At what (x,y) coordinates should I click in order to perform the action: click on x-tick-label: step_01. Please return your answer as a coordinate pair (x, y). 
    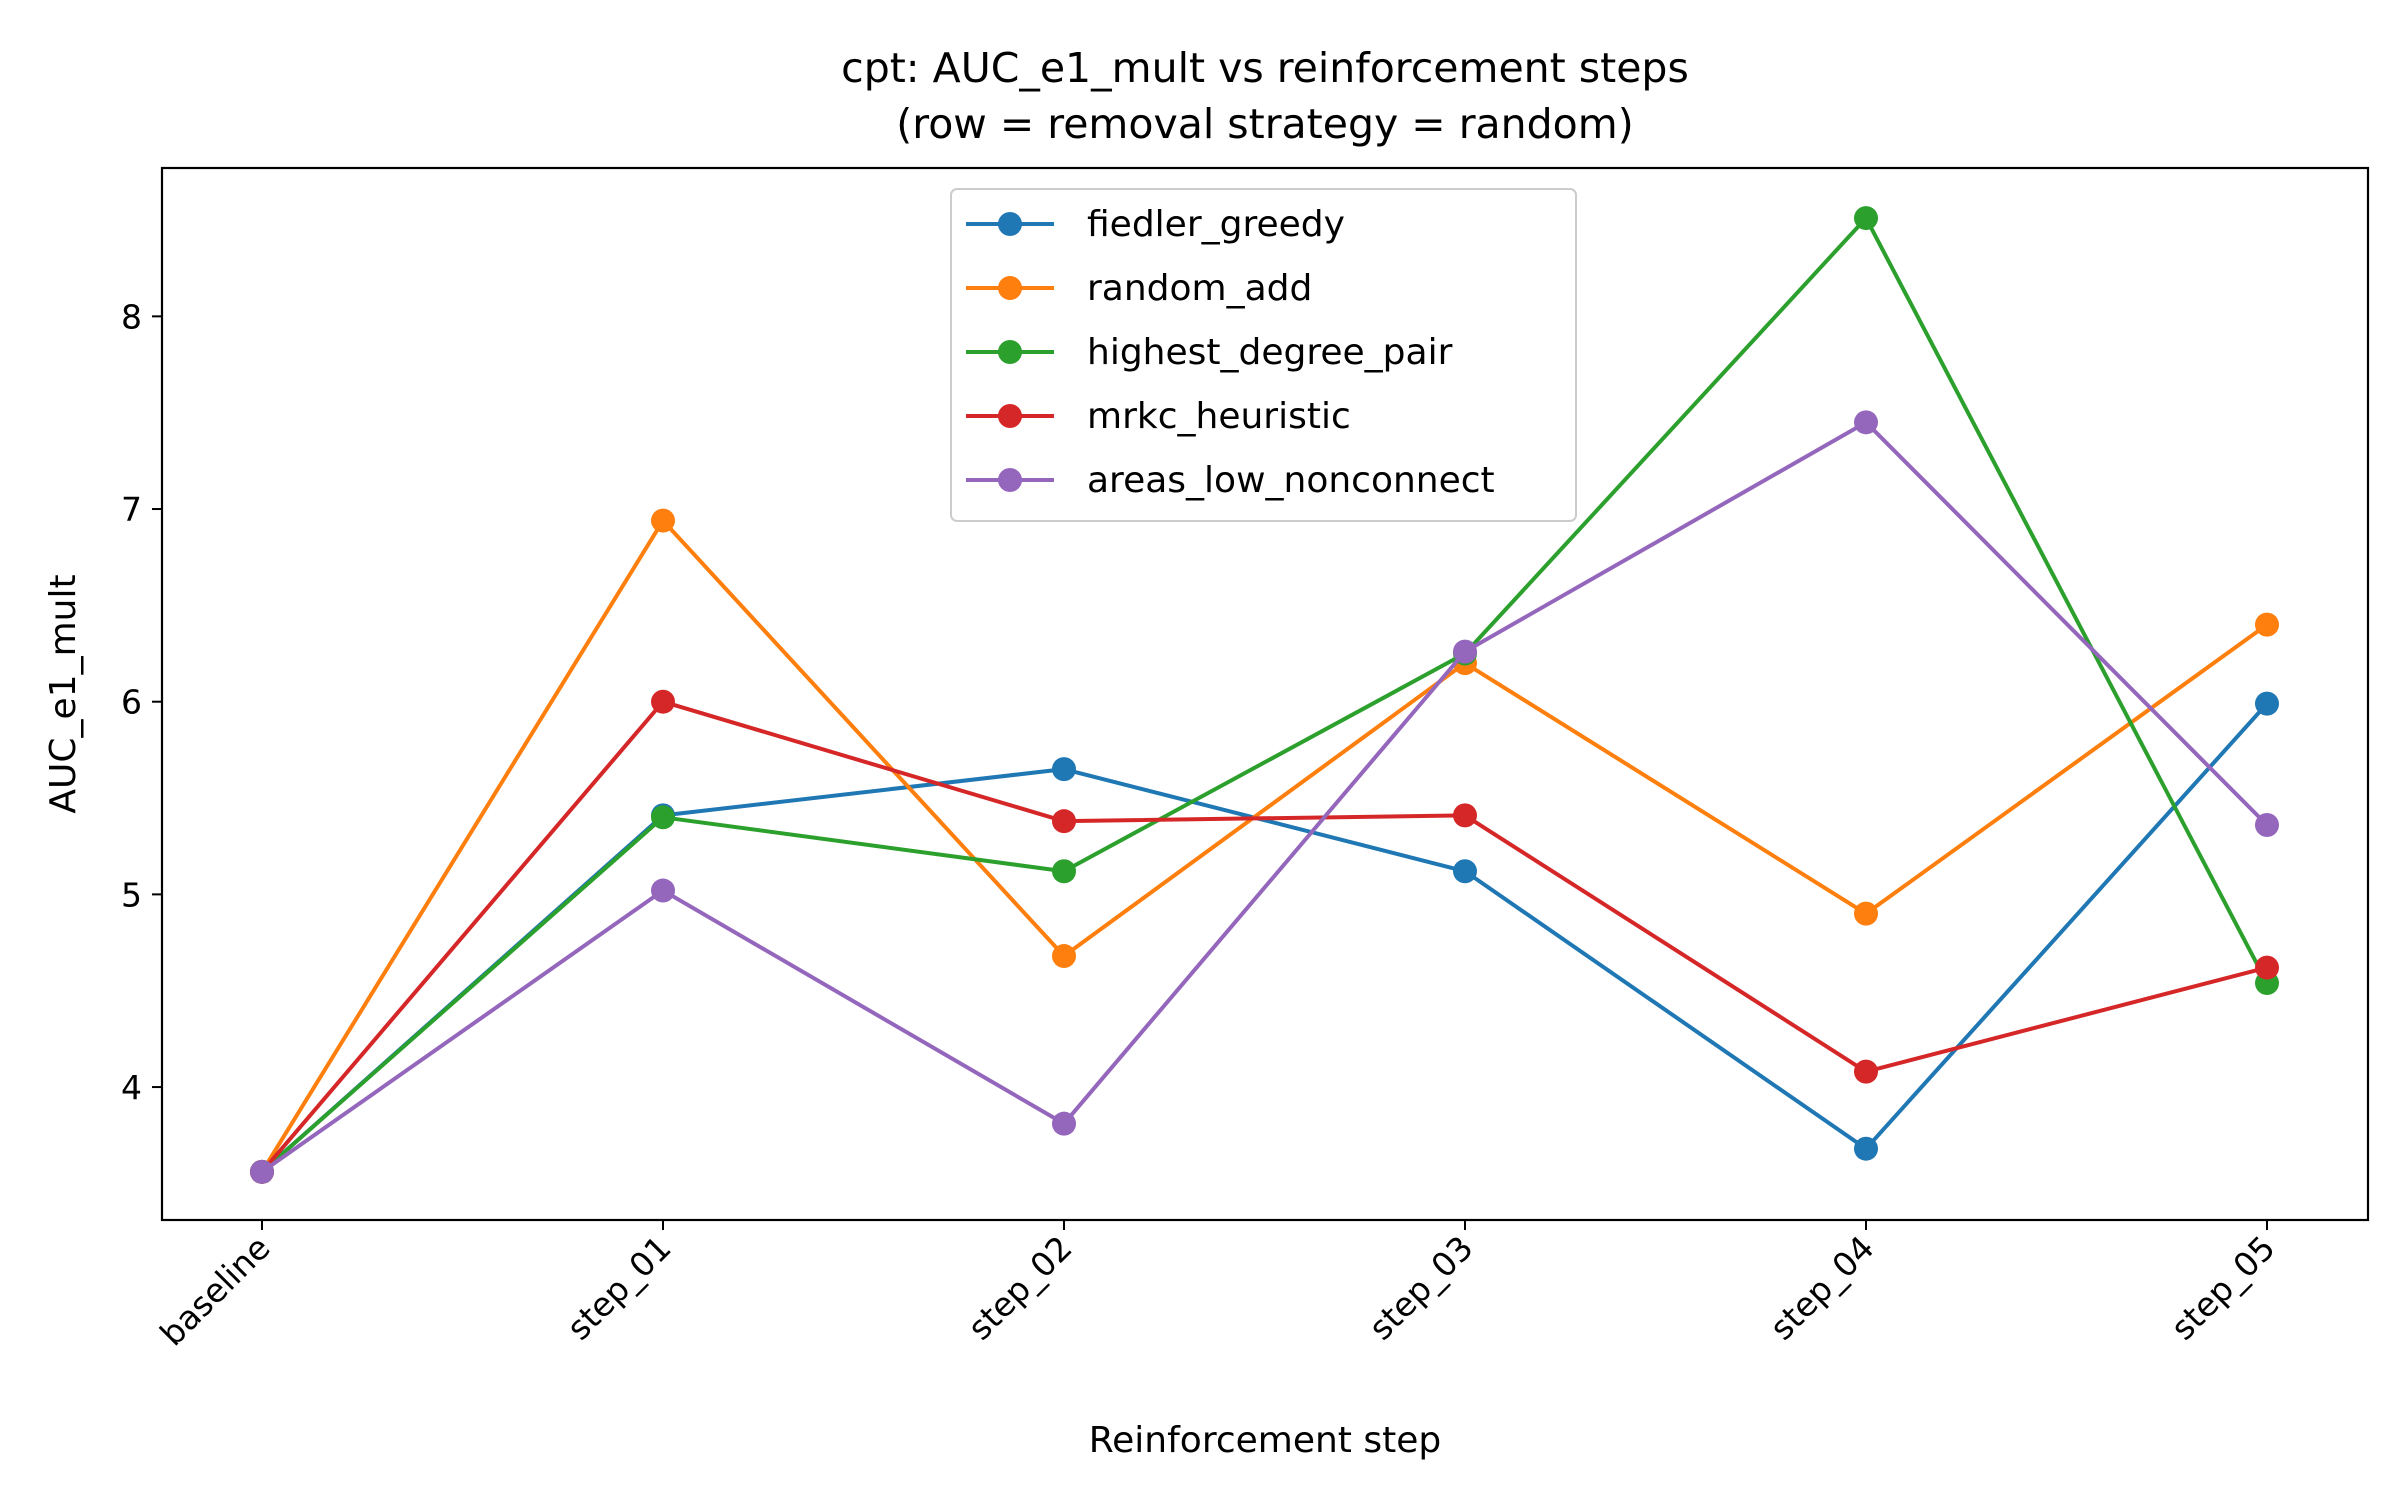
    Looking at the image, I should click on (618, 1287).